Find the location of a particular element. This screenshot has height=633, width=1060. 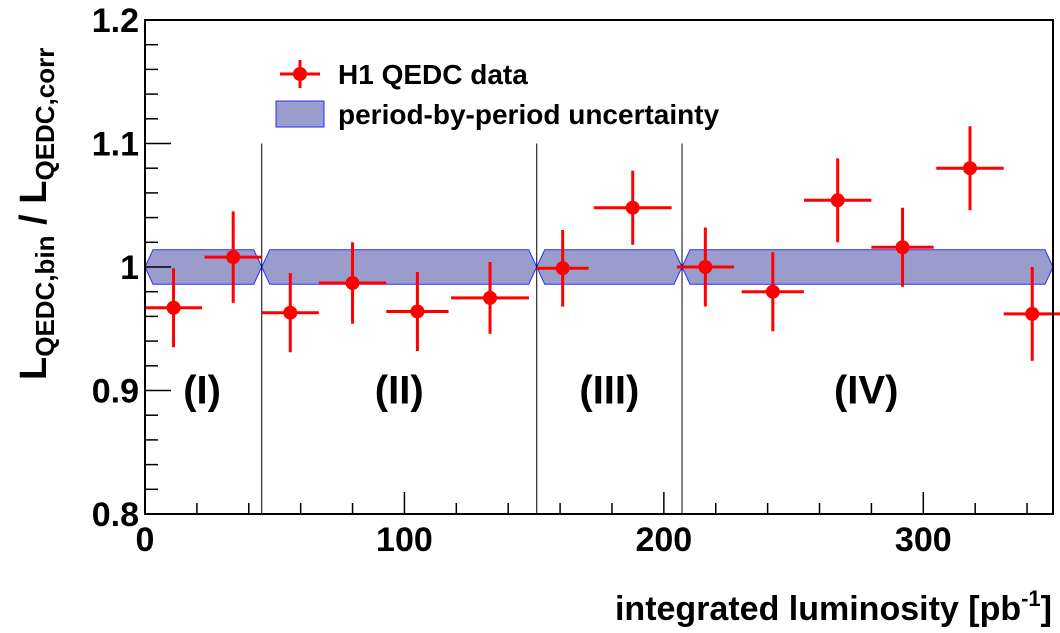

x-tick-label: 200 is located at coordinates (663, 540).